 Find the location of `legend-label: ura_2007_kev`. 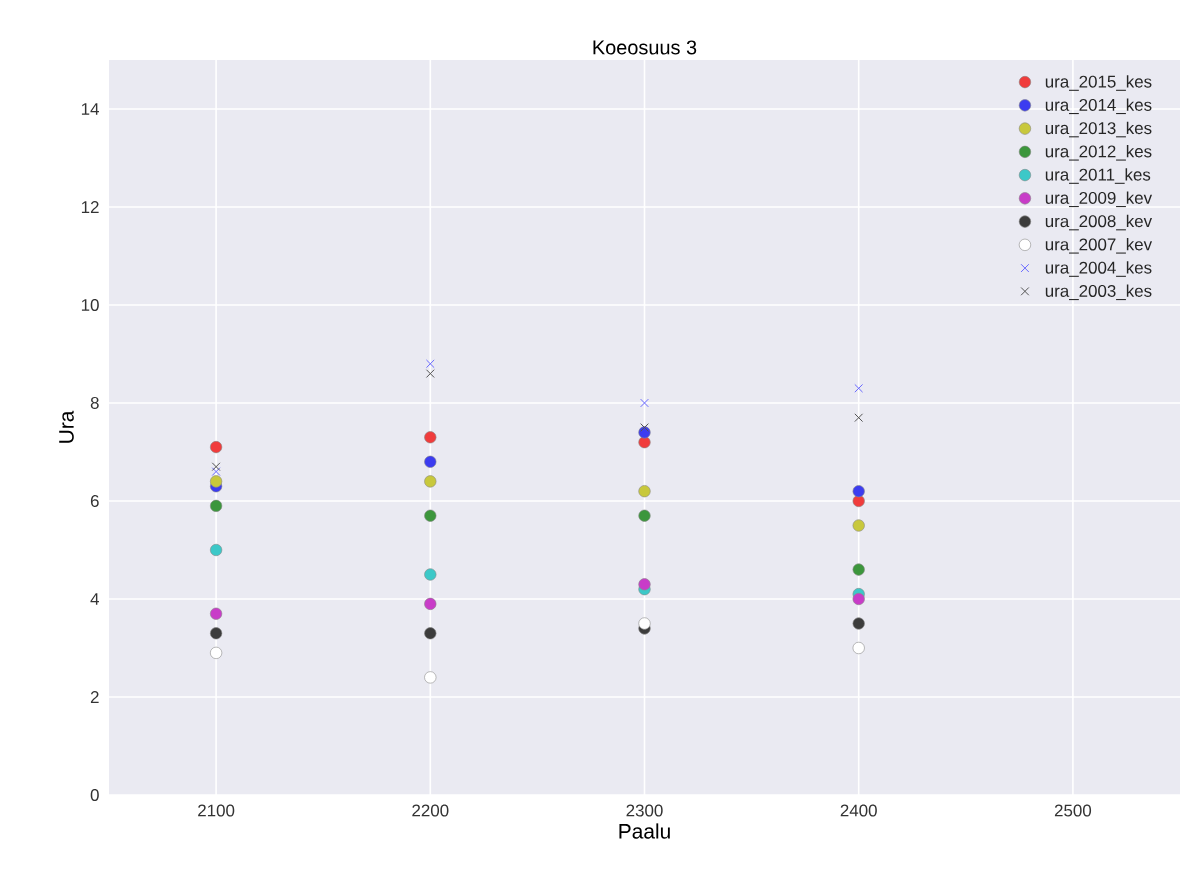

legend-label: ura_2007_kev is located at coordinates (1099, 245).